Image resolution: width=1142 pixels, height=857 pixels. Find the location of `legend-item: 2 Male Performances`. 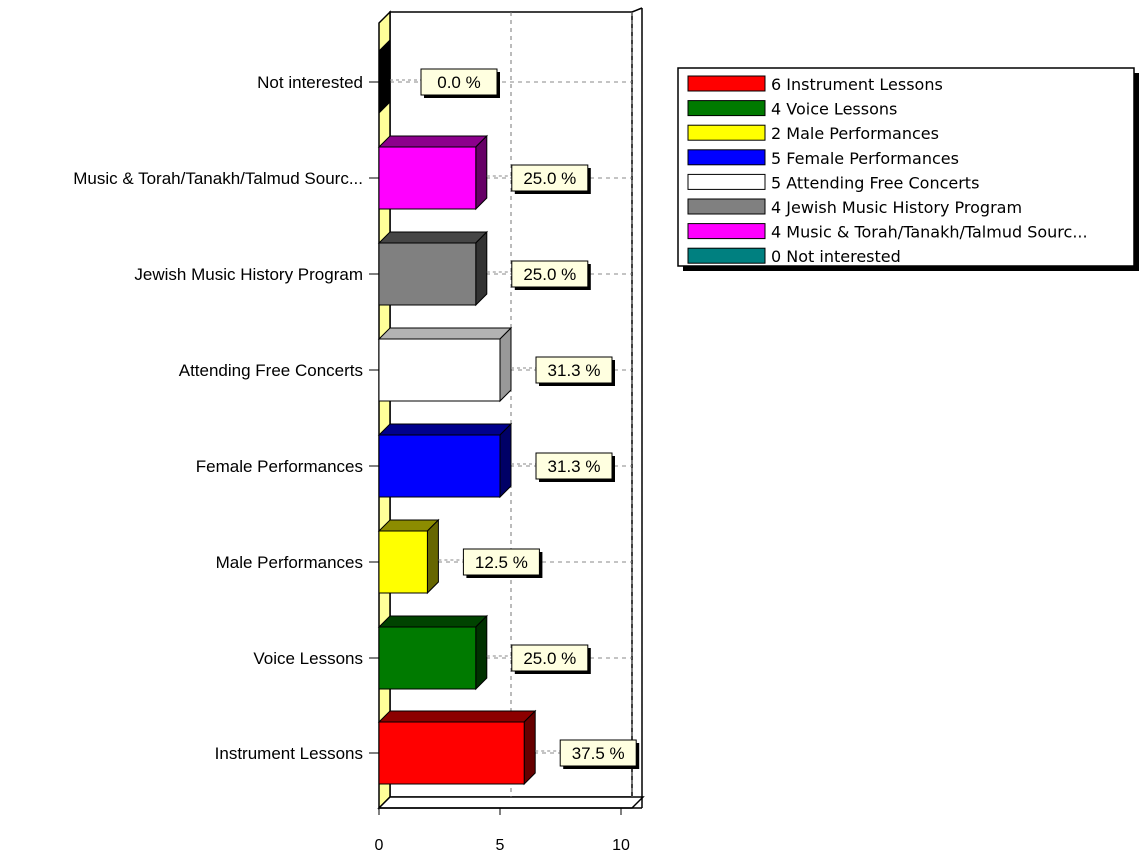

legend-item: 2 Male Performances is located at coordinates (813, 133).